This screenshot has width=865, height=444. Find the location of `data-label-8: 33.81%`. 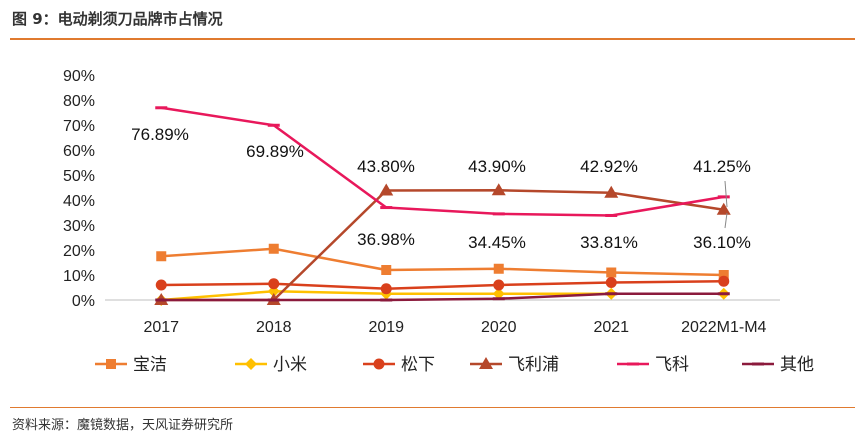

data-label-8: 33.81% is located at coordinates (609, 242).